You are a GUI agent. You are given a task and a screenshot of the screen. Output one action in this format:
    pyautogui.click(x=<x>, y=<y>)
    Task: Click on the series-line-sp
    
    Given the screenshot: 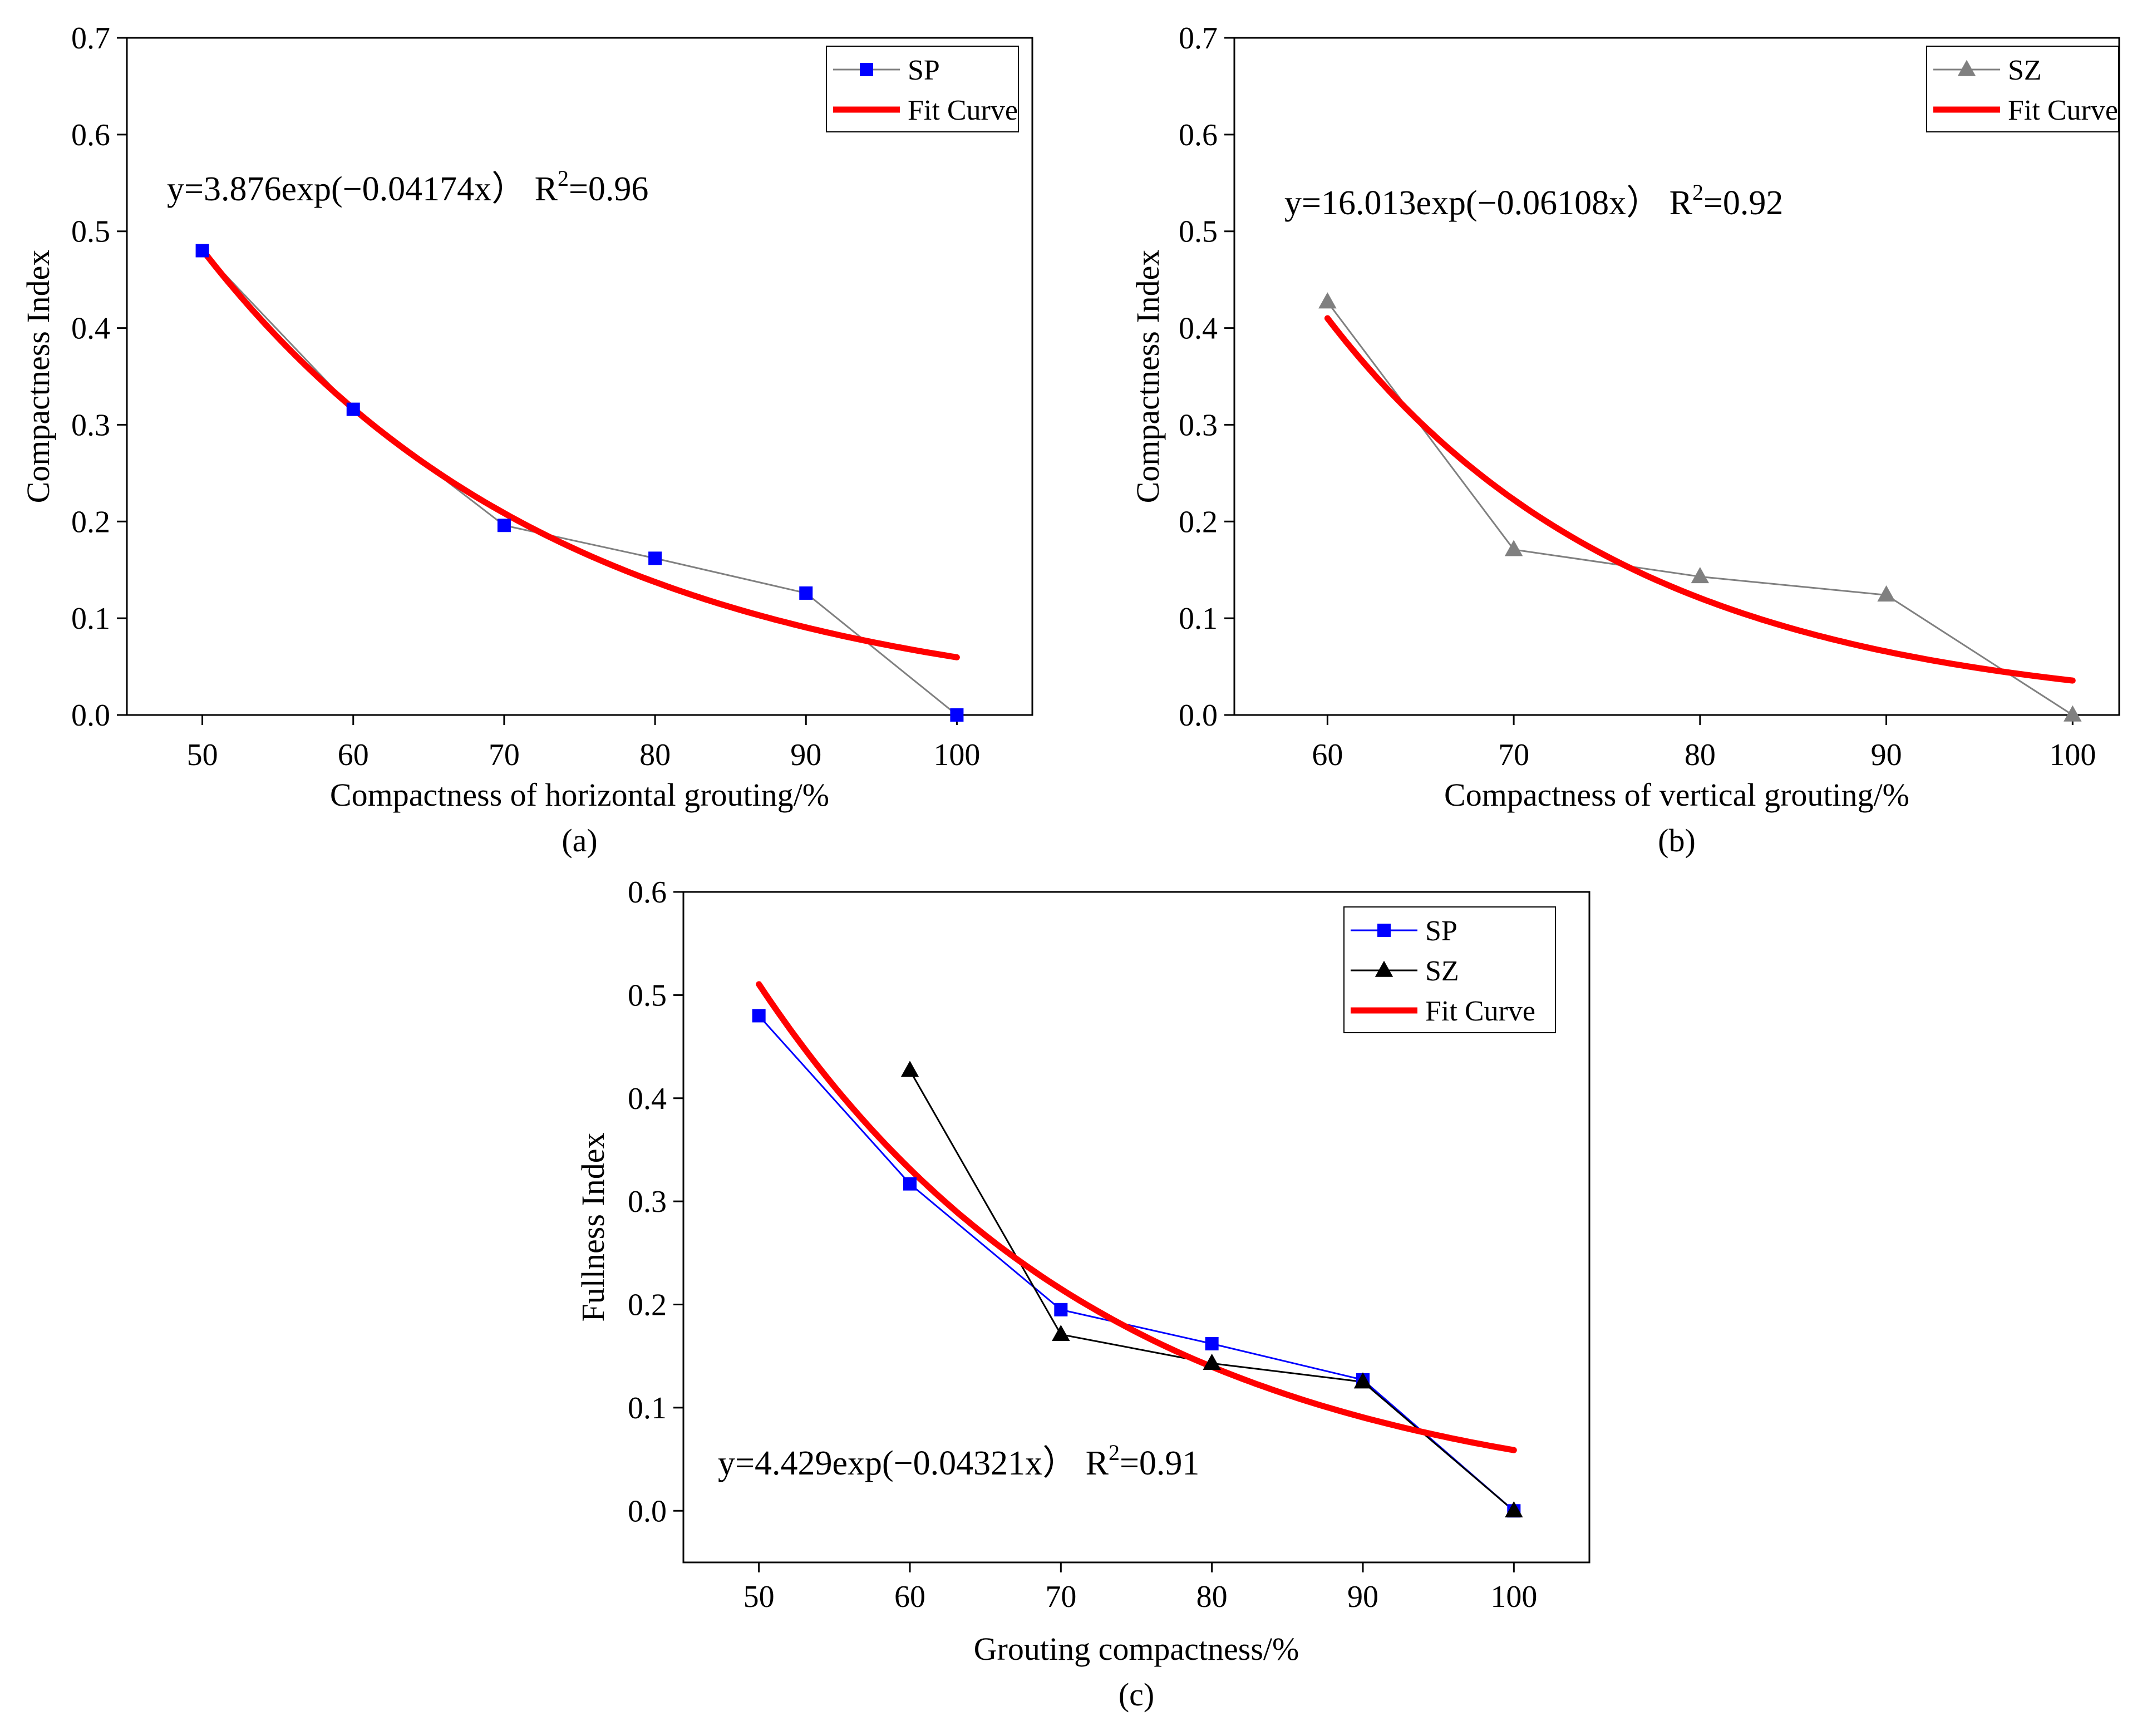 What is the action you would take?
    pyautogui.click(x=579, y=483)
    